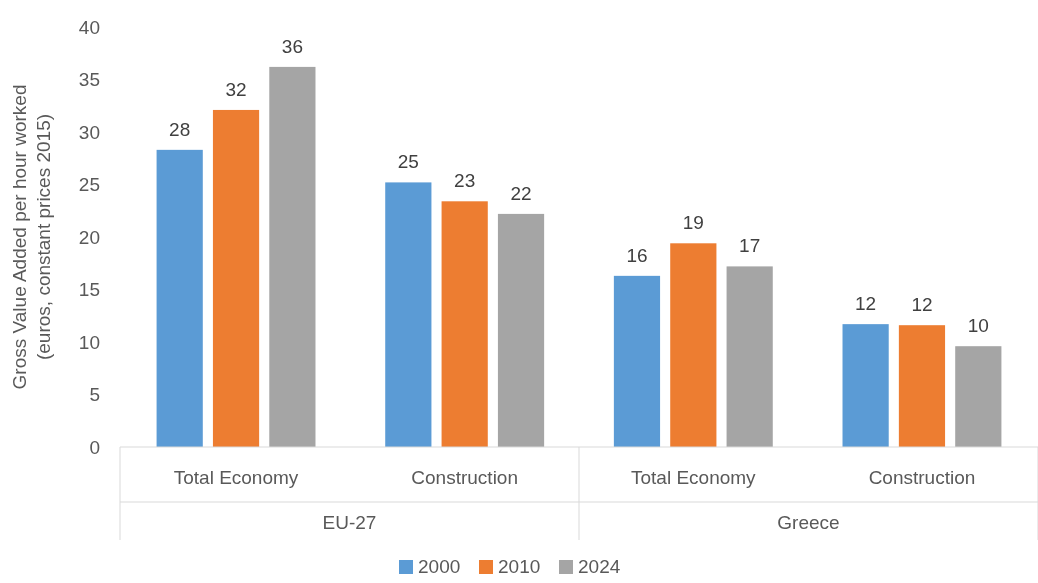 The image size is (1038, 583). Describe the element at coordinates (94, 395) in the screenshot. I see `y-tick-label: 5` at that location.